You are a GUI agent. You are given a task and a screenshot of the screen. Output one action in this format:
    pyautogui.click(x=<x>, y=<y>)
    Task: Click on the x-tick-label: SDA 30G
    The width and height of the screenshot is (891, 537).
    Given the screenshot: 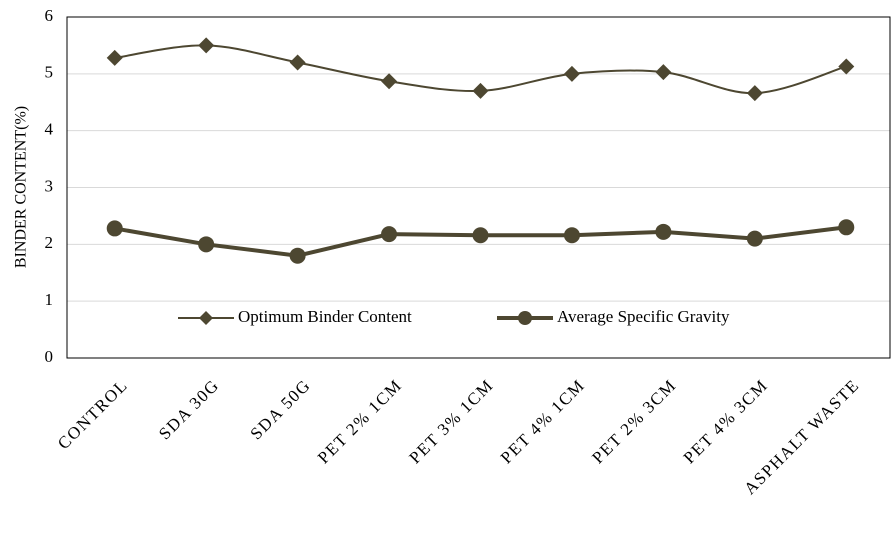 What is the action you would take?
    pyautogui.click(x=189, y=409)
    